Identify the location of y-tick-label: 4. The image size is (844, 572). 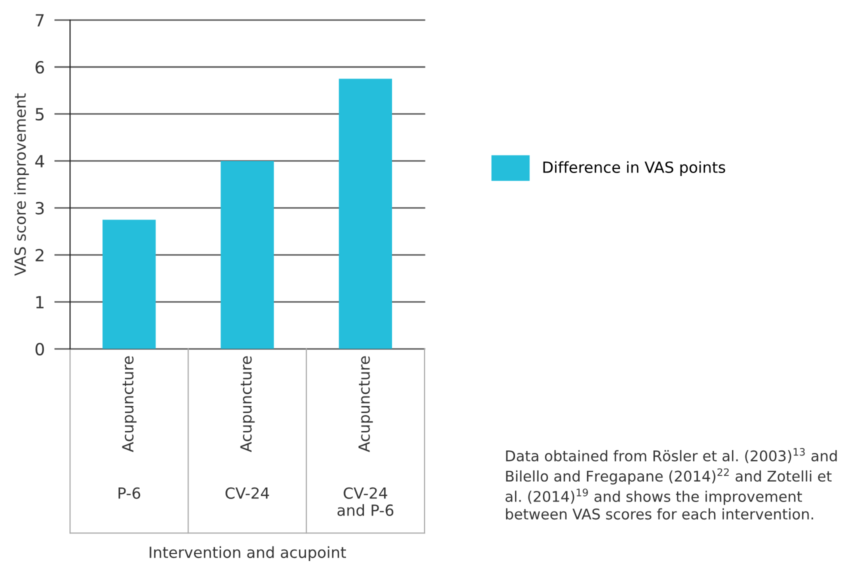
(39, 161).